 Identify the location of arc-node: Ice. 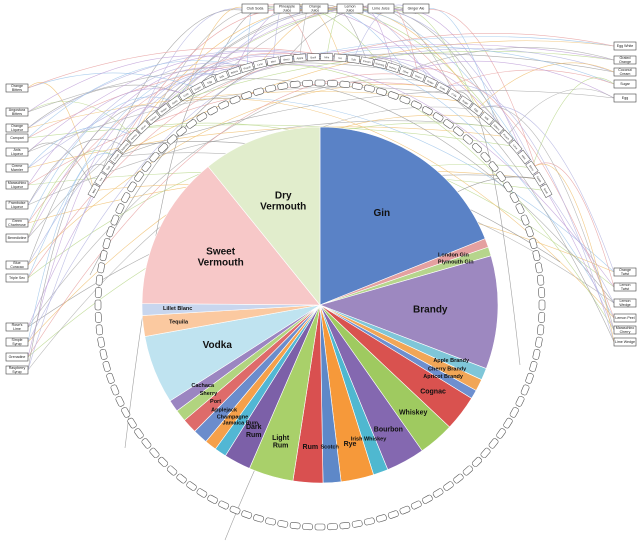
(340, 58).